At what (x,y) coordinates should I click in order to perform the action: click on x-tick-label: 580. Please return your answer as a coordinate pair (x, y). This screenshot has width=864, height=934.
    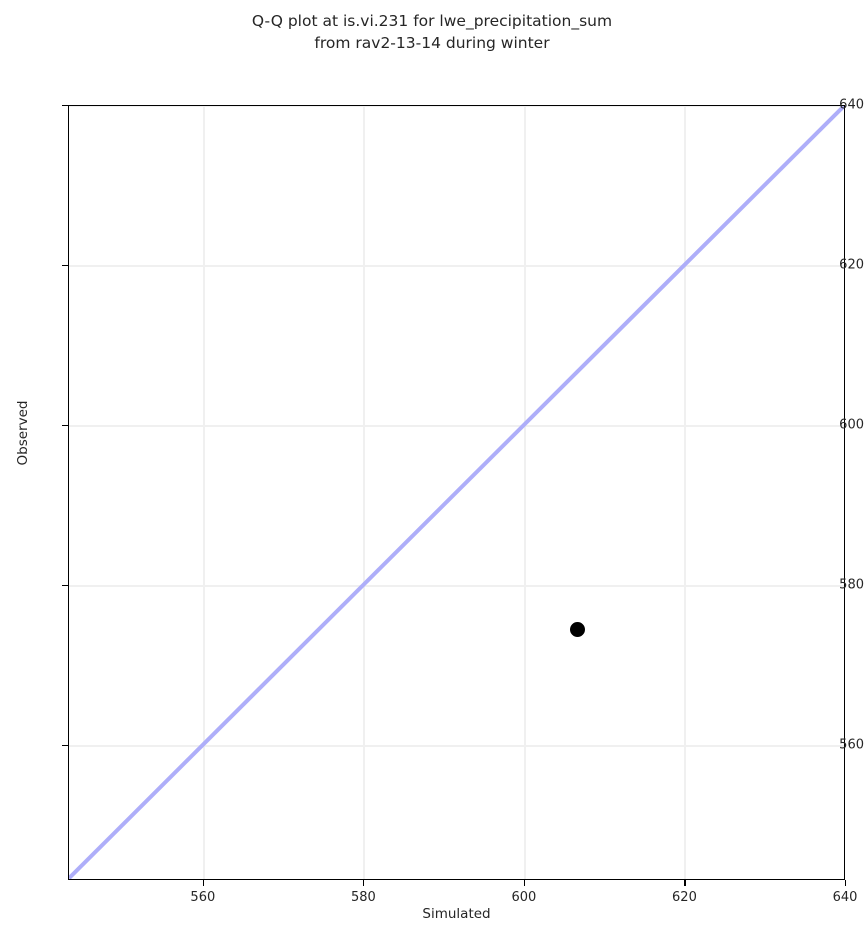
    Looking at the image, I should click on (363, 897).